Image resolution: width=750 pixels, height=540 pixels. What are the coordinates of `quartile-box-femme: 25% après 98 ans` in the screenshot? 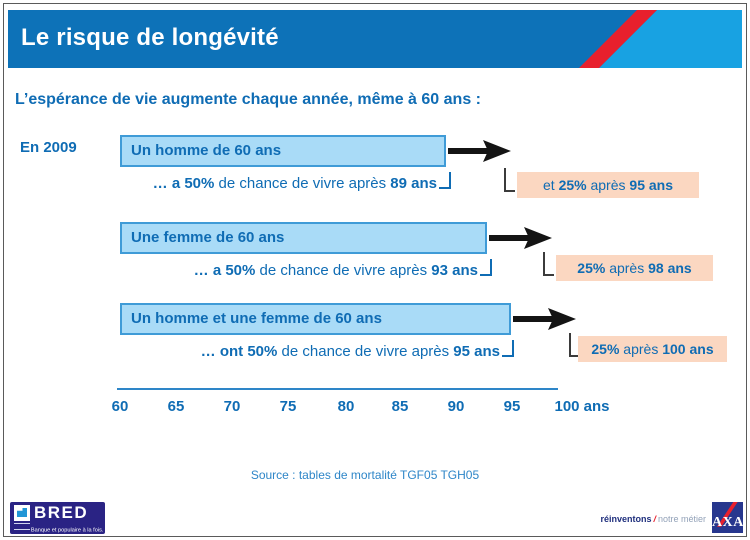 It's located at (634, 268).